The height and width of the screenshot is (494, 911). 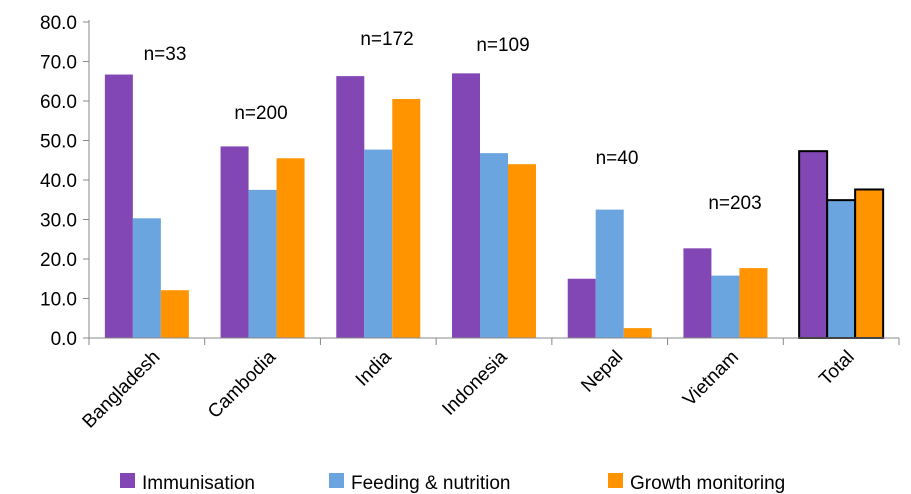 What do you see at coordinates (617, 158) in the screenshot?
I see `sample-size-label: n=40` at bounding box center [617, 158].